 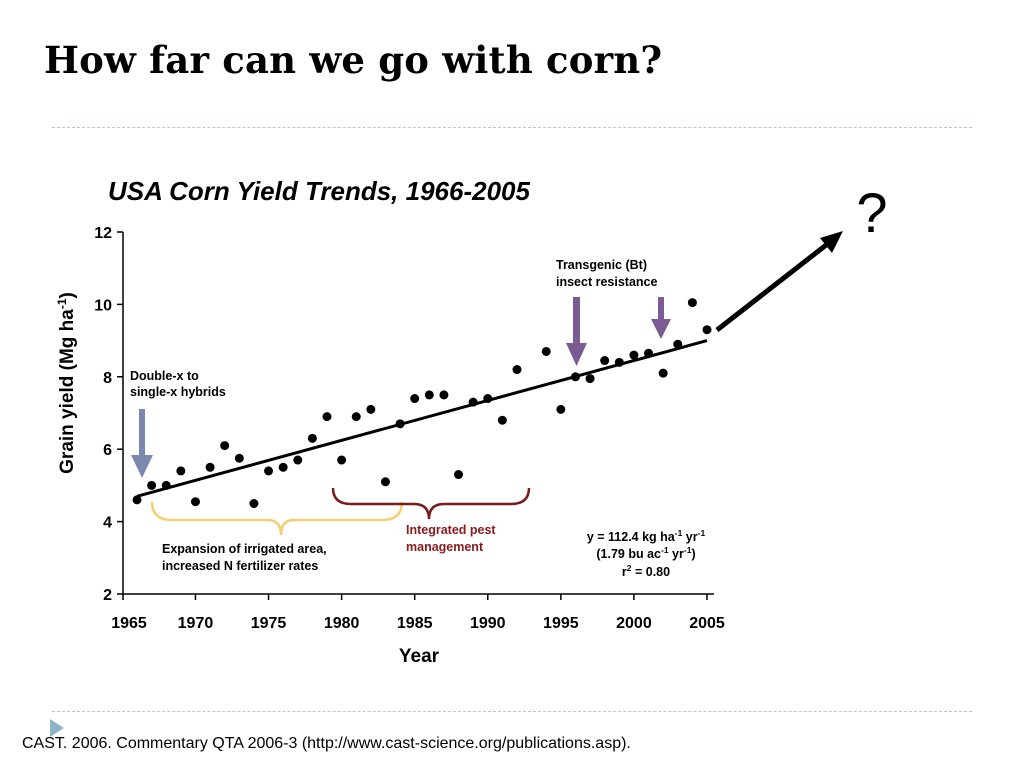 I want to click on chart-title: USA Corn Yield Trends, 1966-2005, so click(x=319, y=191).